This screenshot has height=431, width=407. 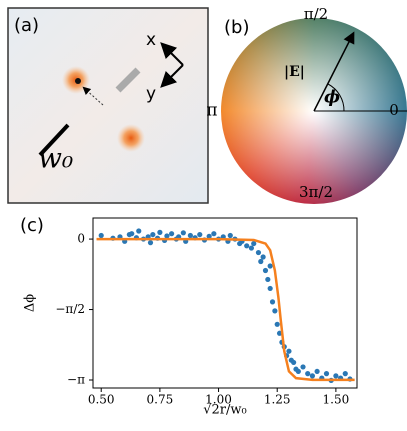 What do you see at coordinates (70, 309) in the screenshot?
I see `y-tick-label: −π/2` at bounding box center [70, 309].